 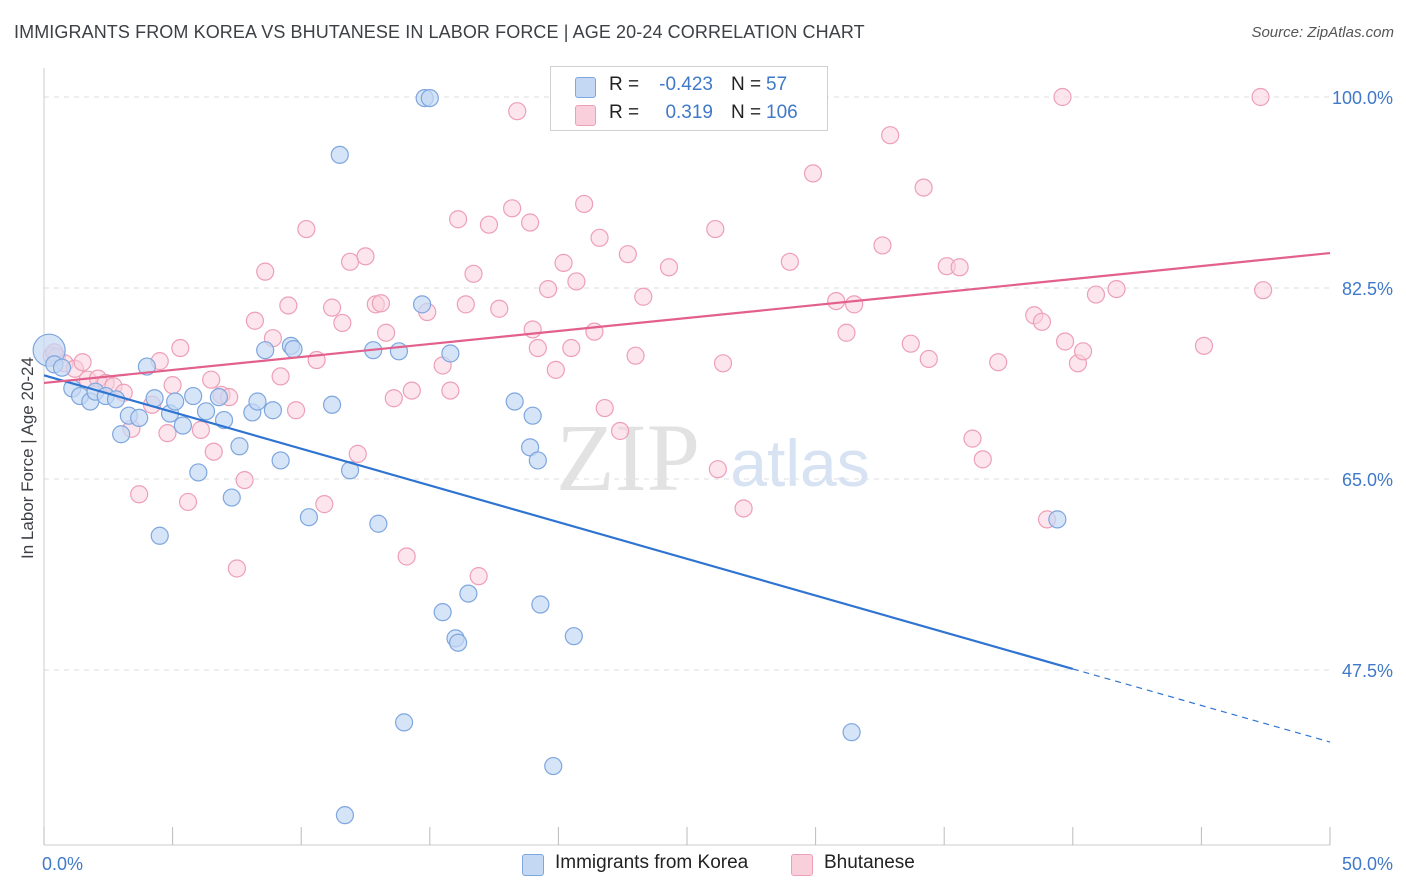 What do you see at coordinates (689, 114) in the screenshot?
I see `legend-row-bhutanese: R = 0.319 N = 106` at bounding box center [689, 114].